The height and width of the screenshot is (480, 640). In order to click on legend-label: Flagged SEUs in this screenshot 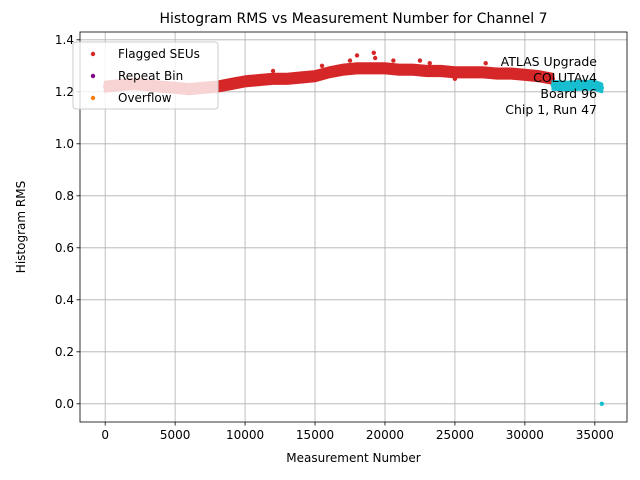, I will do `click(159, 54)`.